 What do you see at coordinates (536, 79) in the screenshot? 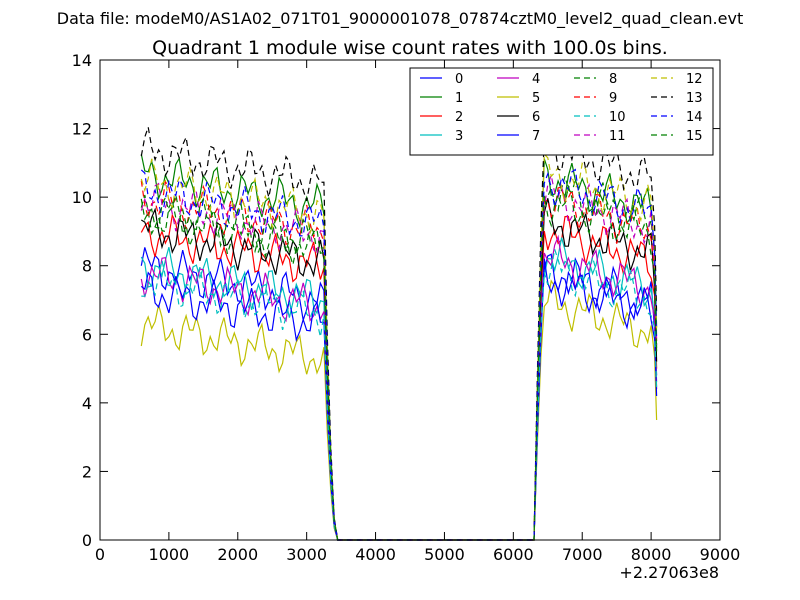
I see `legend-label-4: 4` at bounding box center [536, 79].